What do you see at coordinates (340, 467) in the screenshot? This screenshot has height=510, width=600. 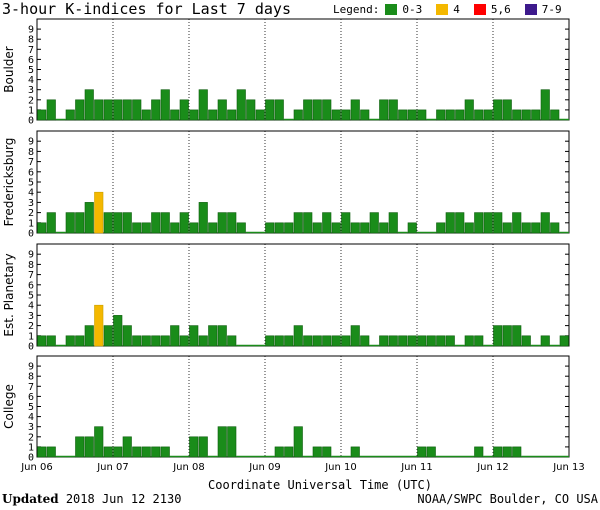 I see `x-tick-label: Jun 10` at bounding box center [340, 467].